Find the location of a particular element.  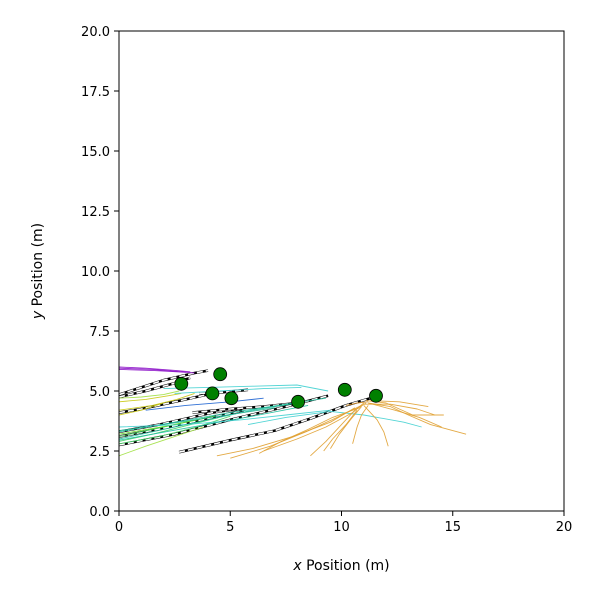

y-tick-label: 20.0 is located at coordinates (95, 32).